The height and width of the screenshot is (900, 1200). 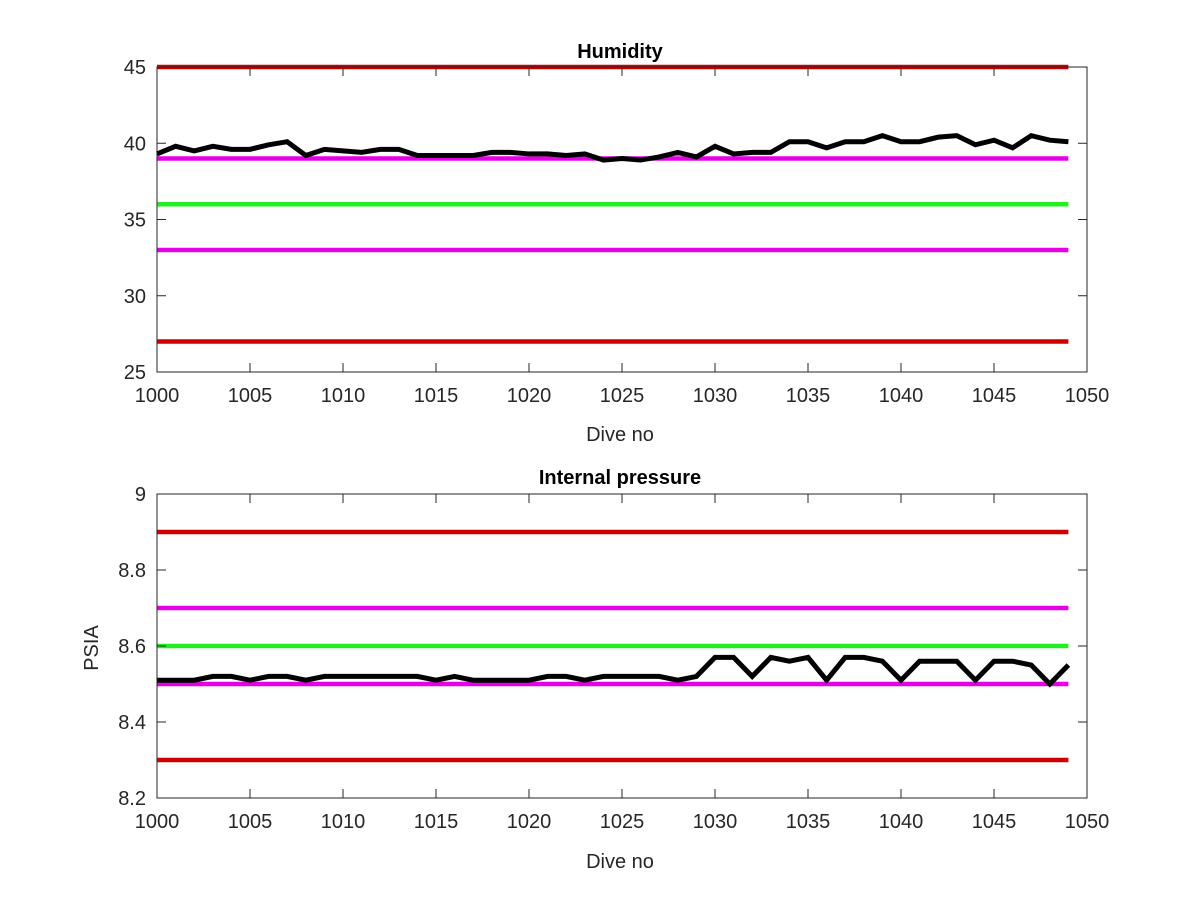 What do you see at coordinates (808, 822) in the screenshot?
I see `internal-pressure-xtick-label: 1035` at bounding box center [808, 822].